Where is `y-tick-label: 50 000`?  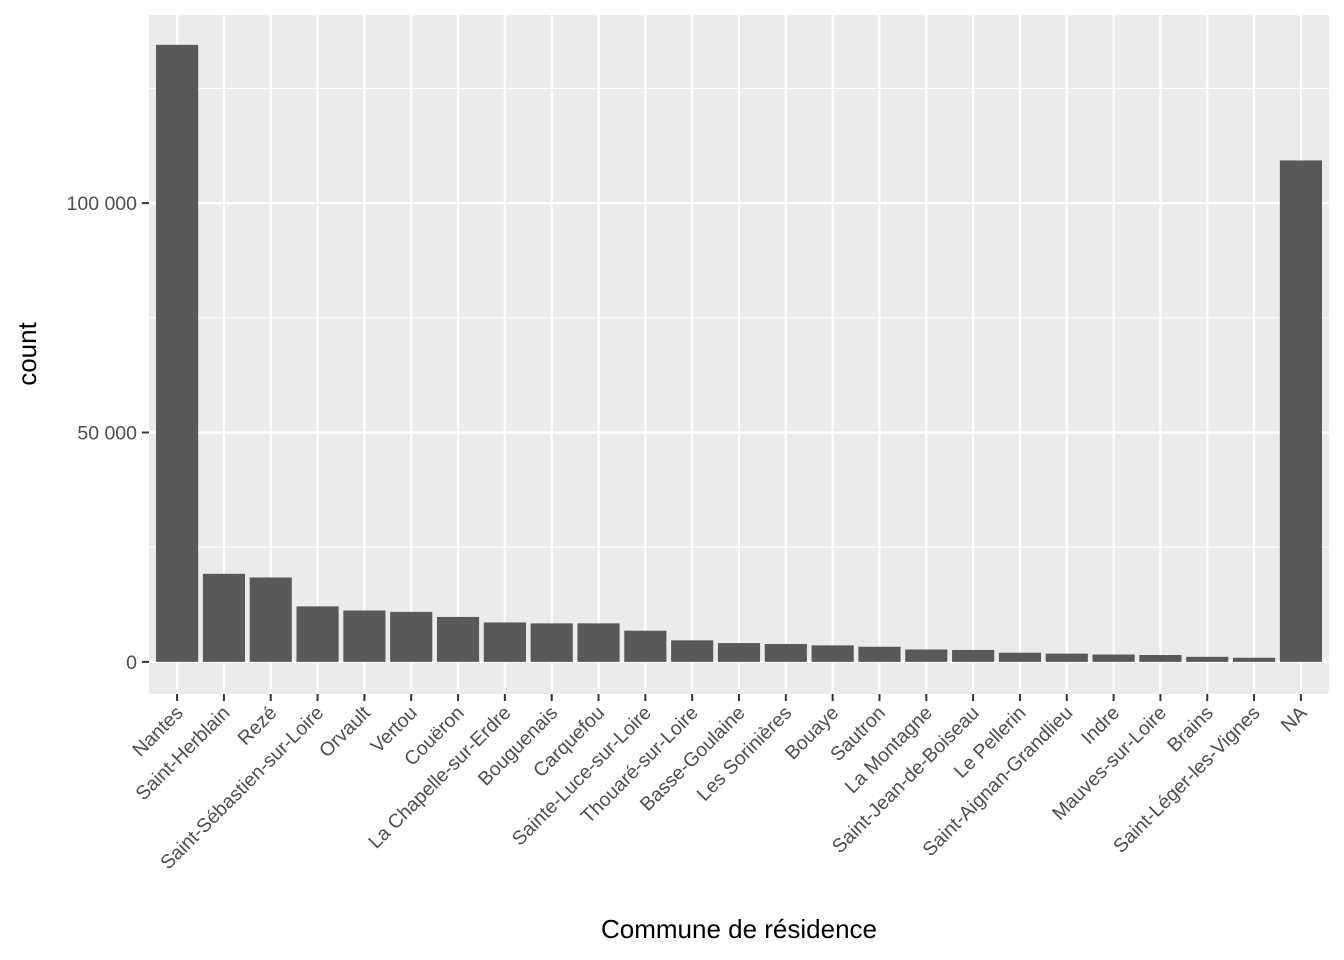 y-tick-label: 50 000 is located at coordinates (107, 433).